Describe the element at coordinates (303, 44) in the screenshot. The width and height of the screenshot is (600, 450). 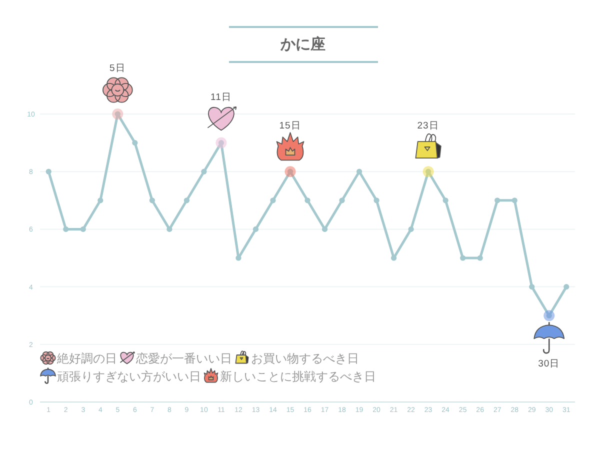
I see `chart-title: かに座` at that location.